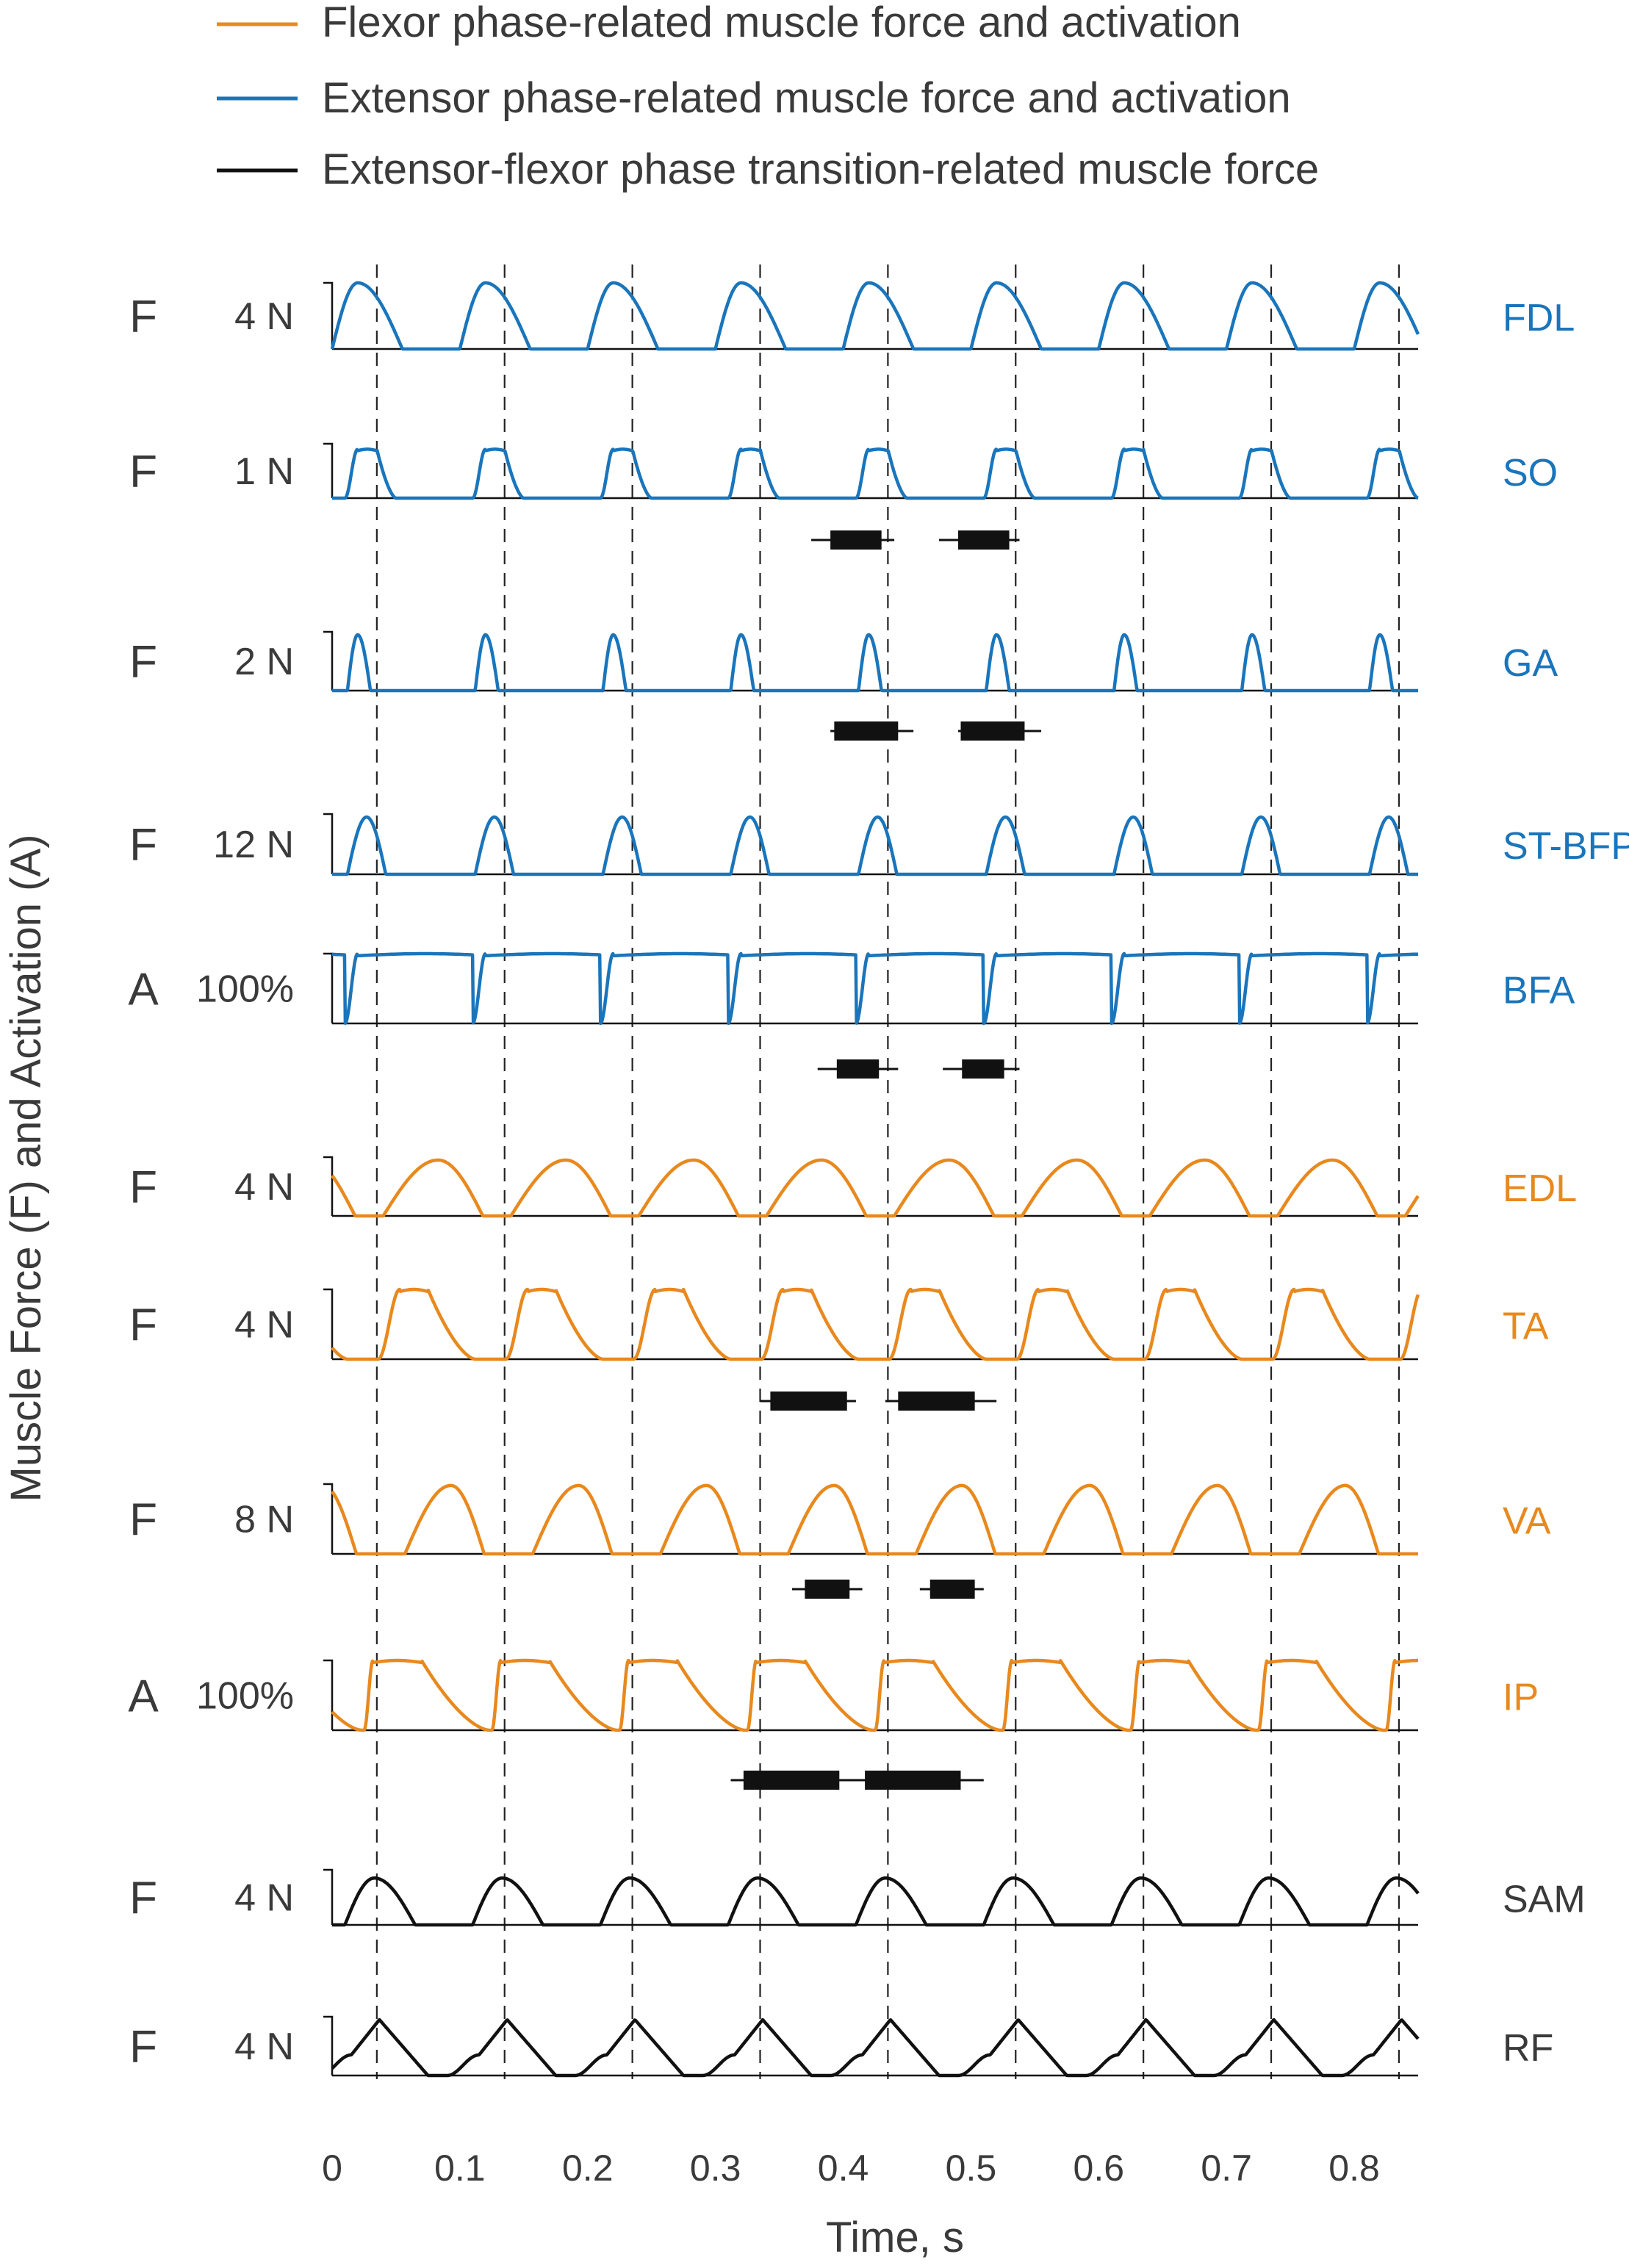  I want to click on x-tick-label: 0.8, so click(1354, 2168).